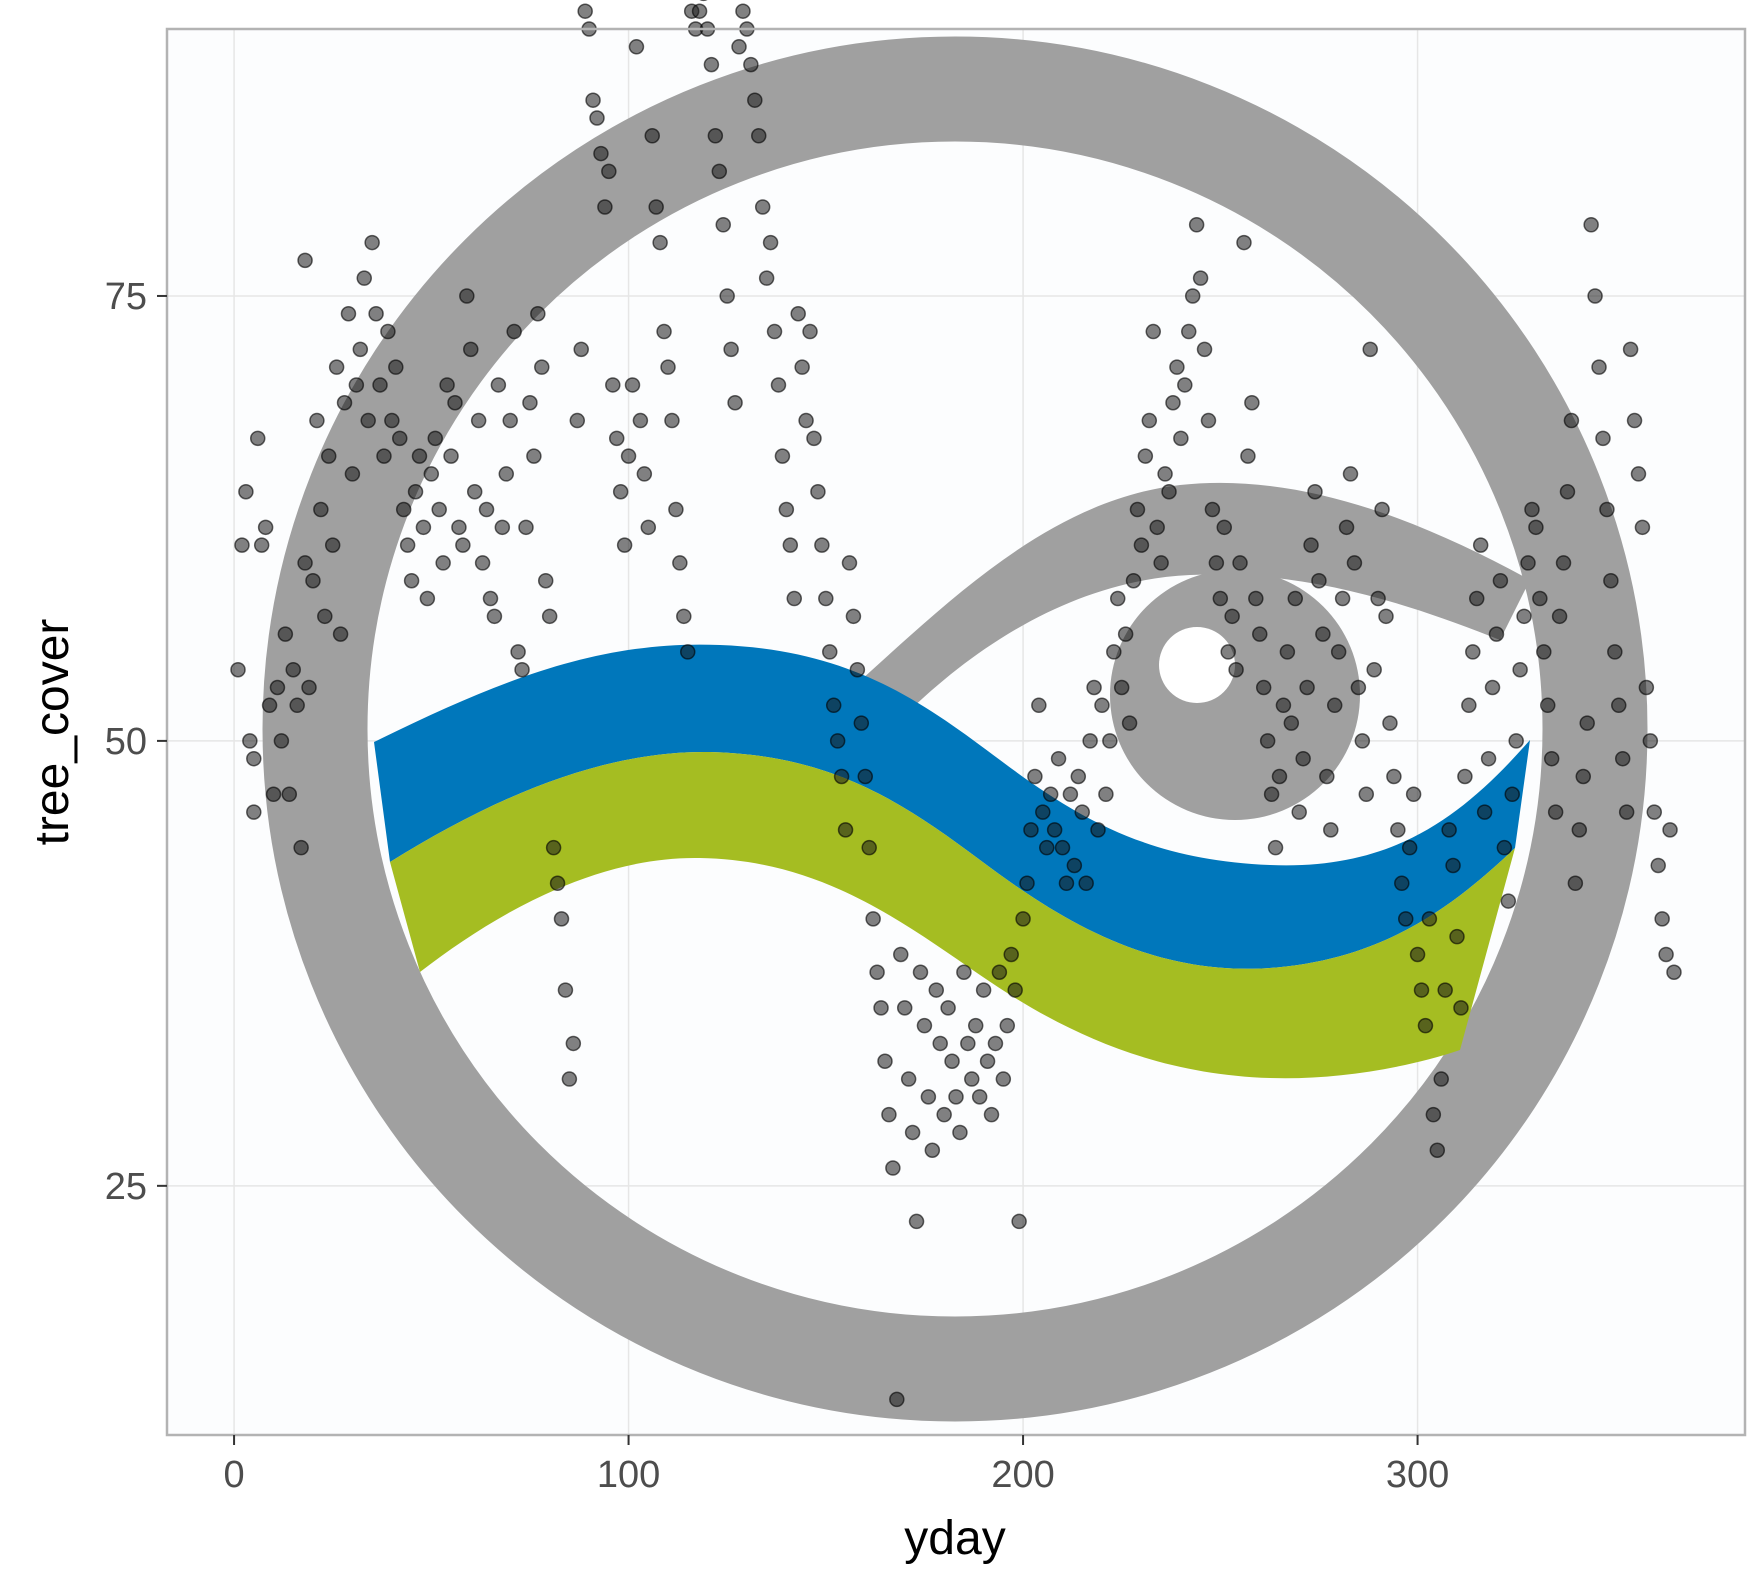 This screenshot has height=1587, width=1764. What do you see at coordinates (952, 806) in the screenshot?
I see `logo-wave-blue` at bounding box center [952, 806].